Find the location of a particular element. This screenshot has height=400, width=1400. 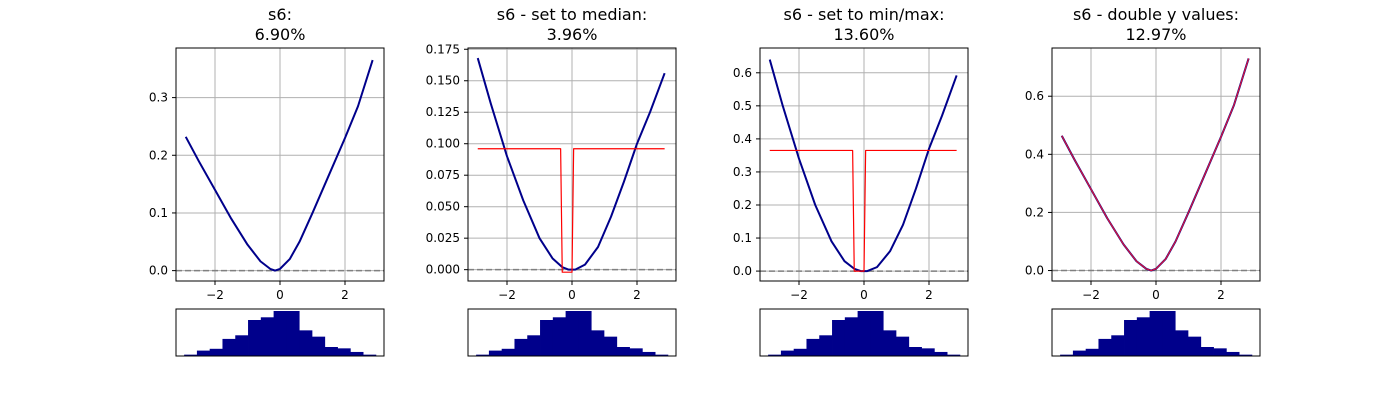

x-tick-label: 2 is located at coordinates (637, 295).